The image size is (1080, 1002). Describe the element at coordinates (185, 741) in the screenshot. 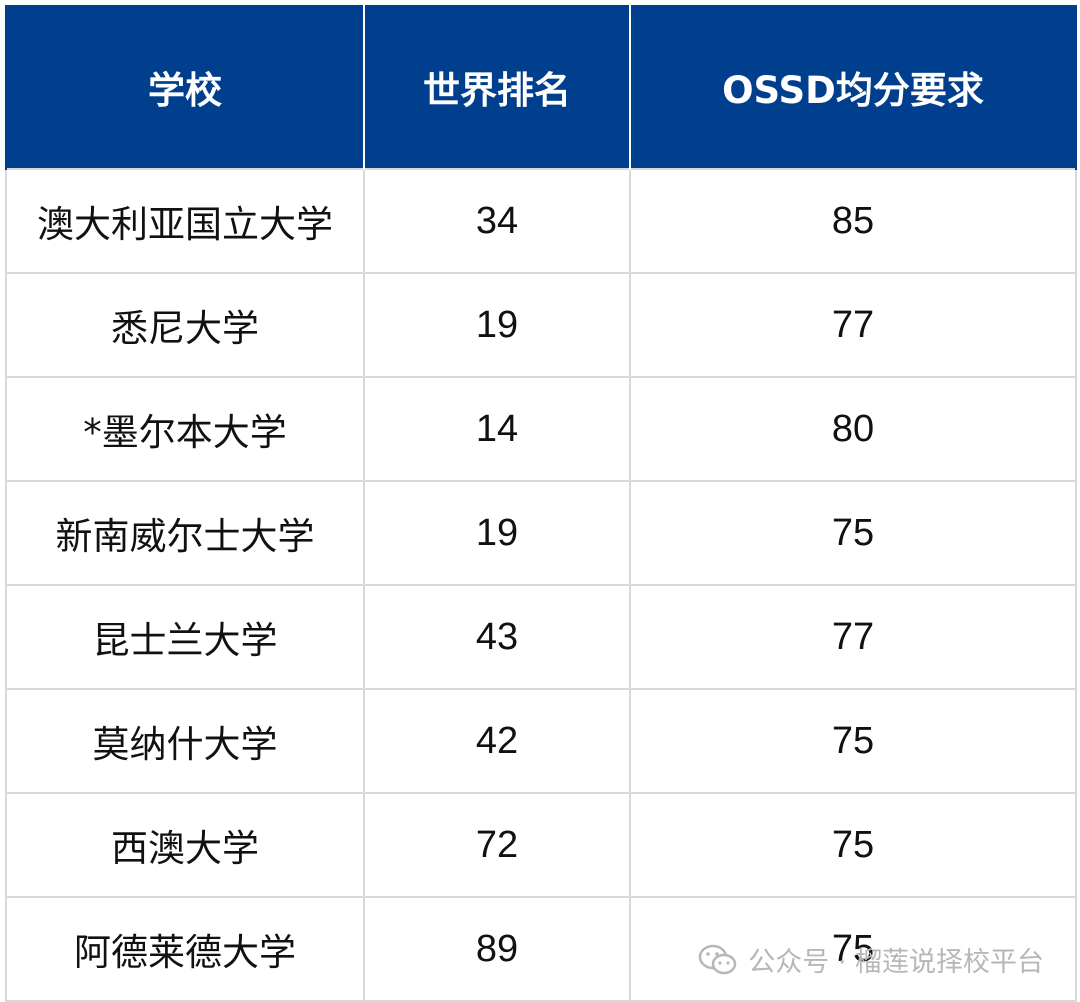

I see `cell-school: 莫纳什大学` at that location.